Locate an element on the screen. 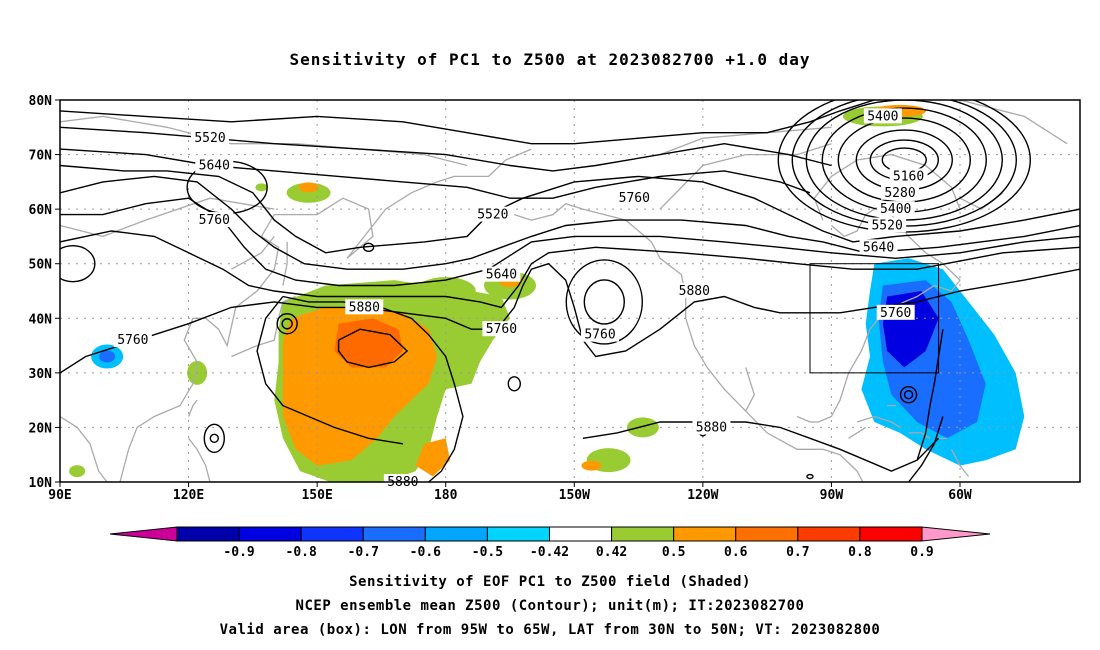 This screenshot has height=650, width=1100. colorbar-label: 0.7 is located at coordinates (797, 552).